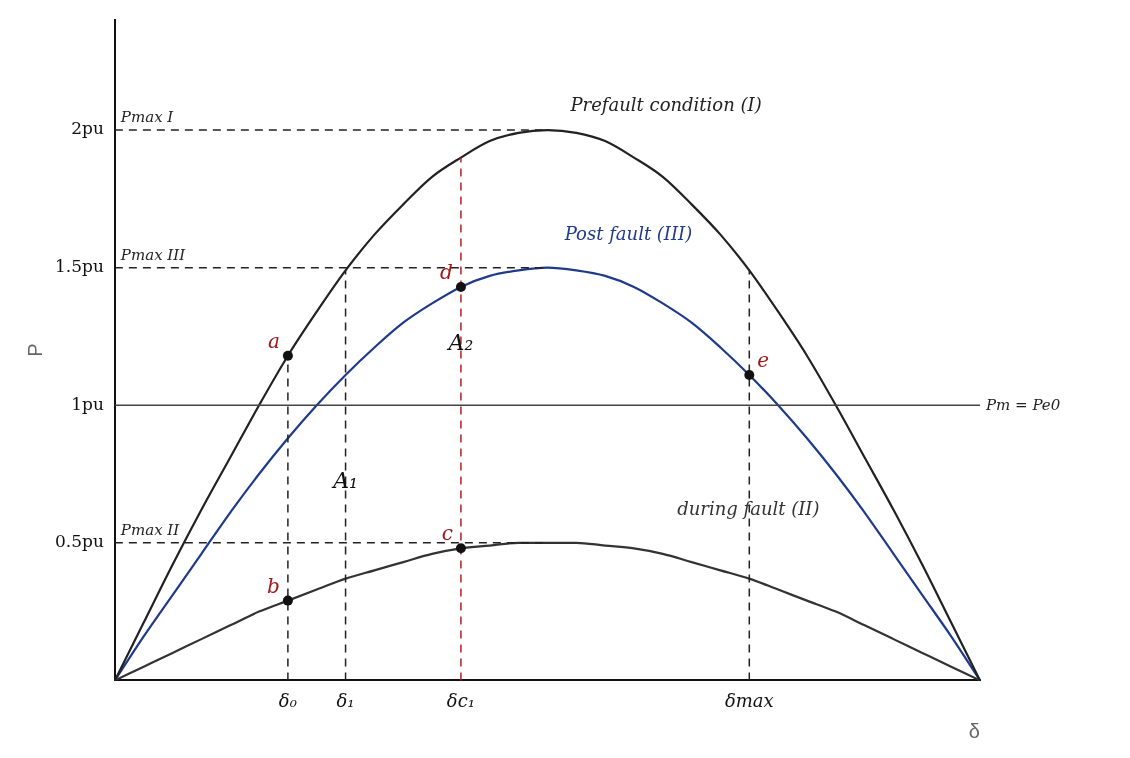 This screenshot has height=758, width=1130. I want to click on y-tick-label: 2pu, so click(87, 128).